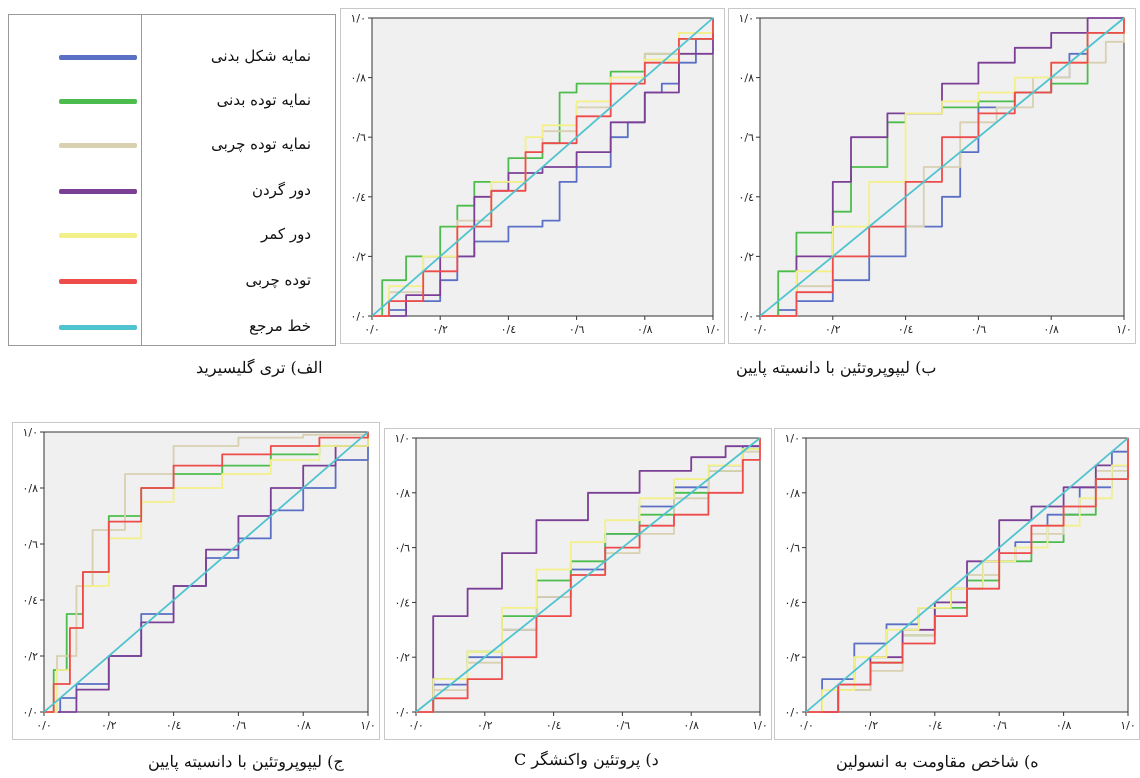  What do you see at coordinates (246, 761) in the screenshot?
I see `caption-ldl-bottom: ج) لیپوپروتئین با دانسیته پایین` at bounding box center [246, 761].